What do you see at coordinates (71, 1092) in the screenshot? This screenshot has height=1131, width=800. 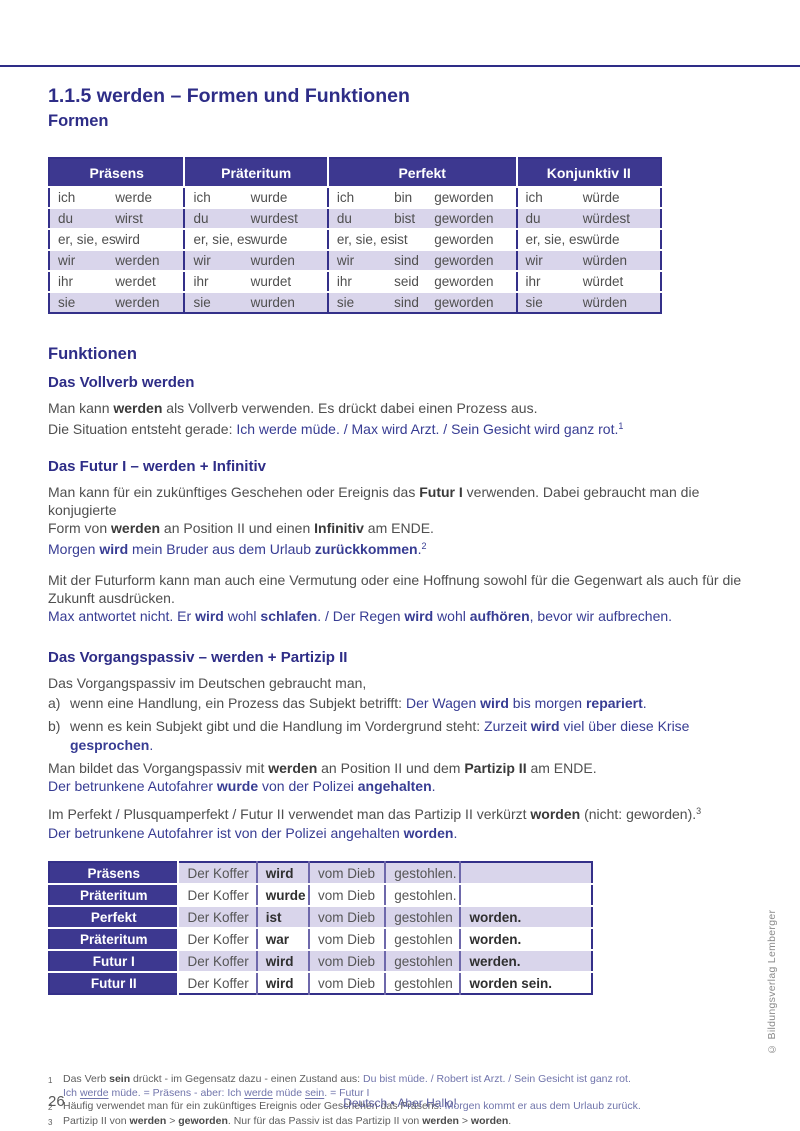 I see `example-text: Ich` at bounding box center [71, 1092].